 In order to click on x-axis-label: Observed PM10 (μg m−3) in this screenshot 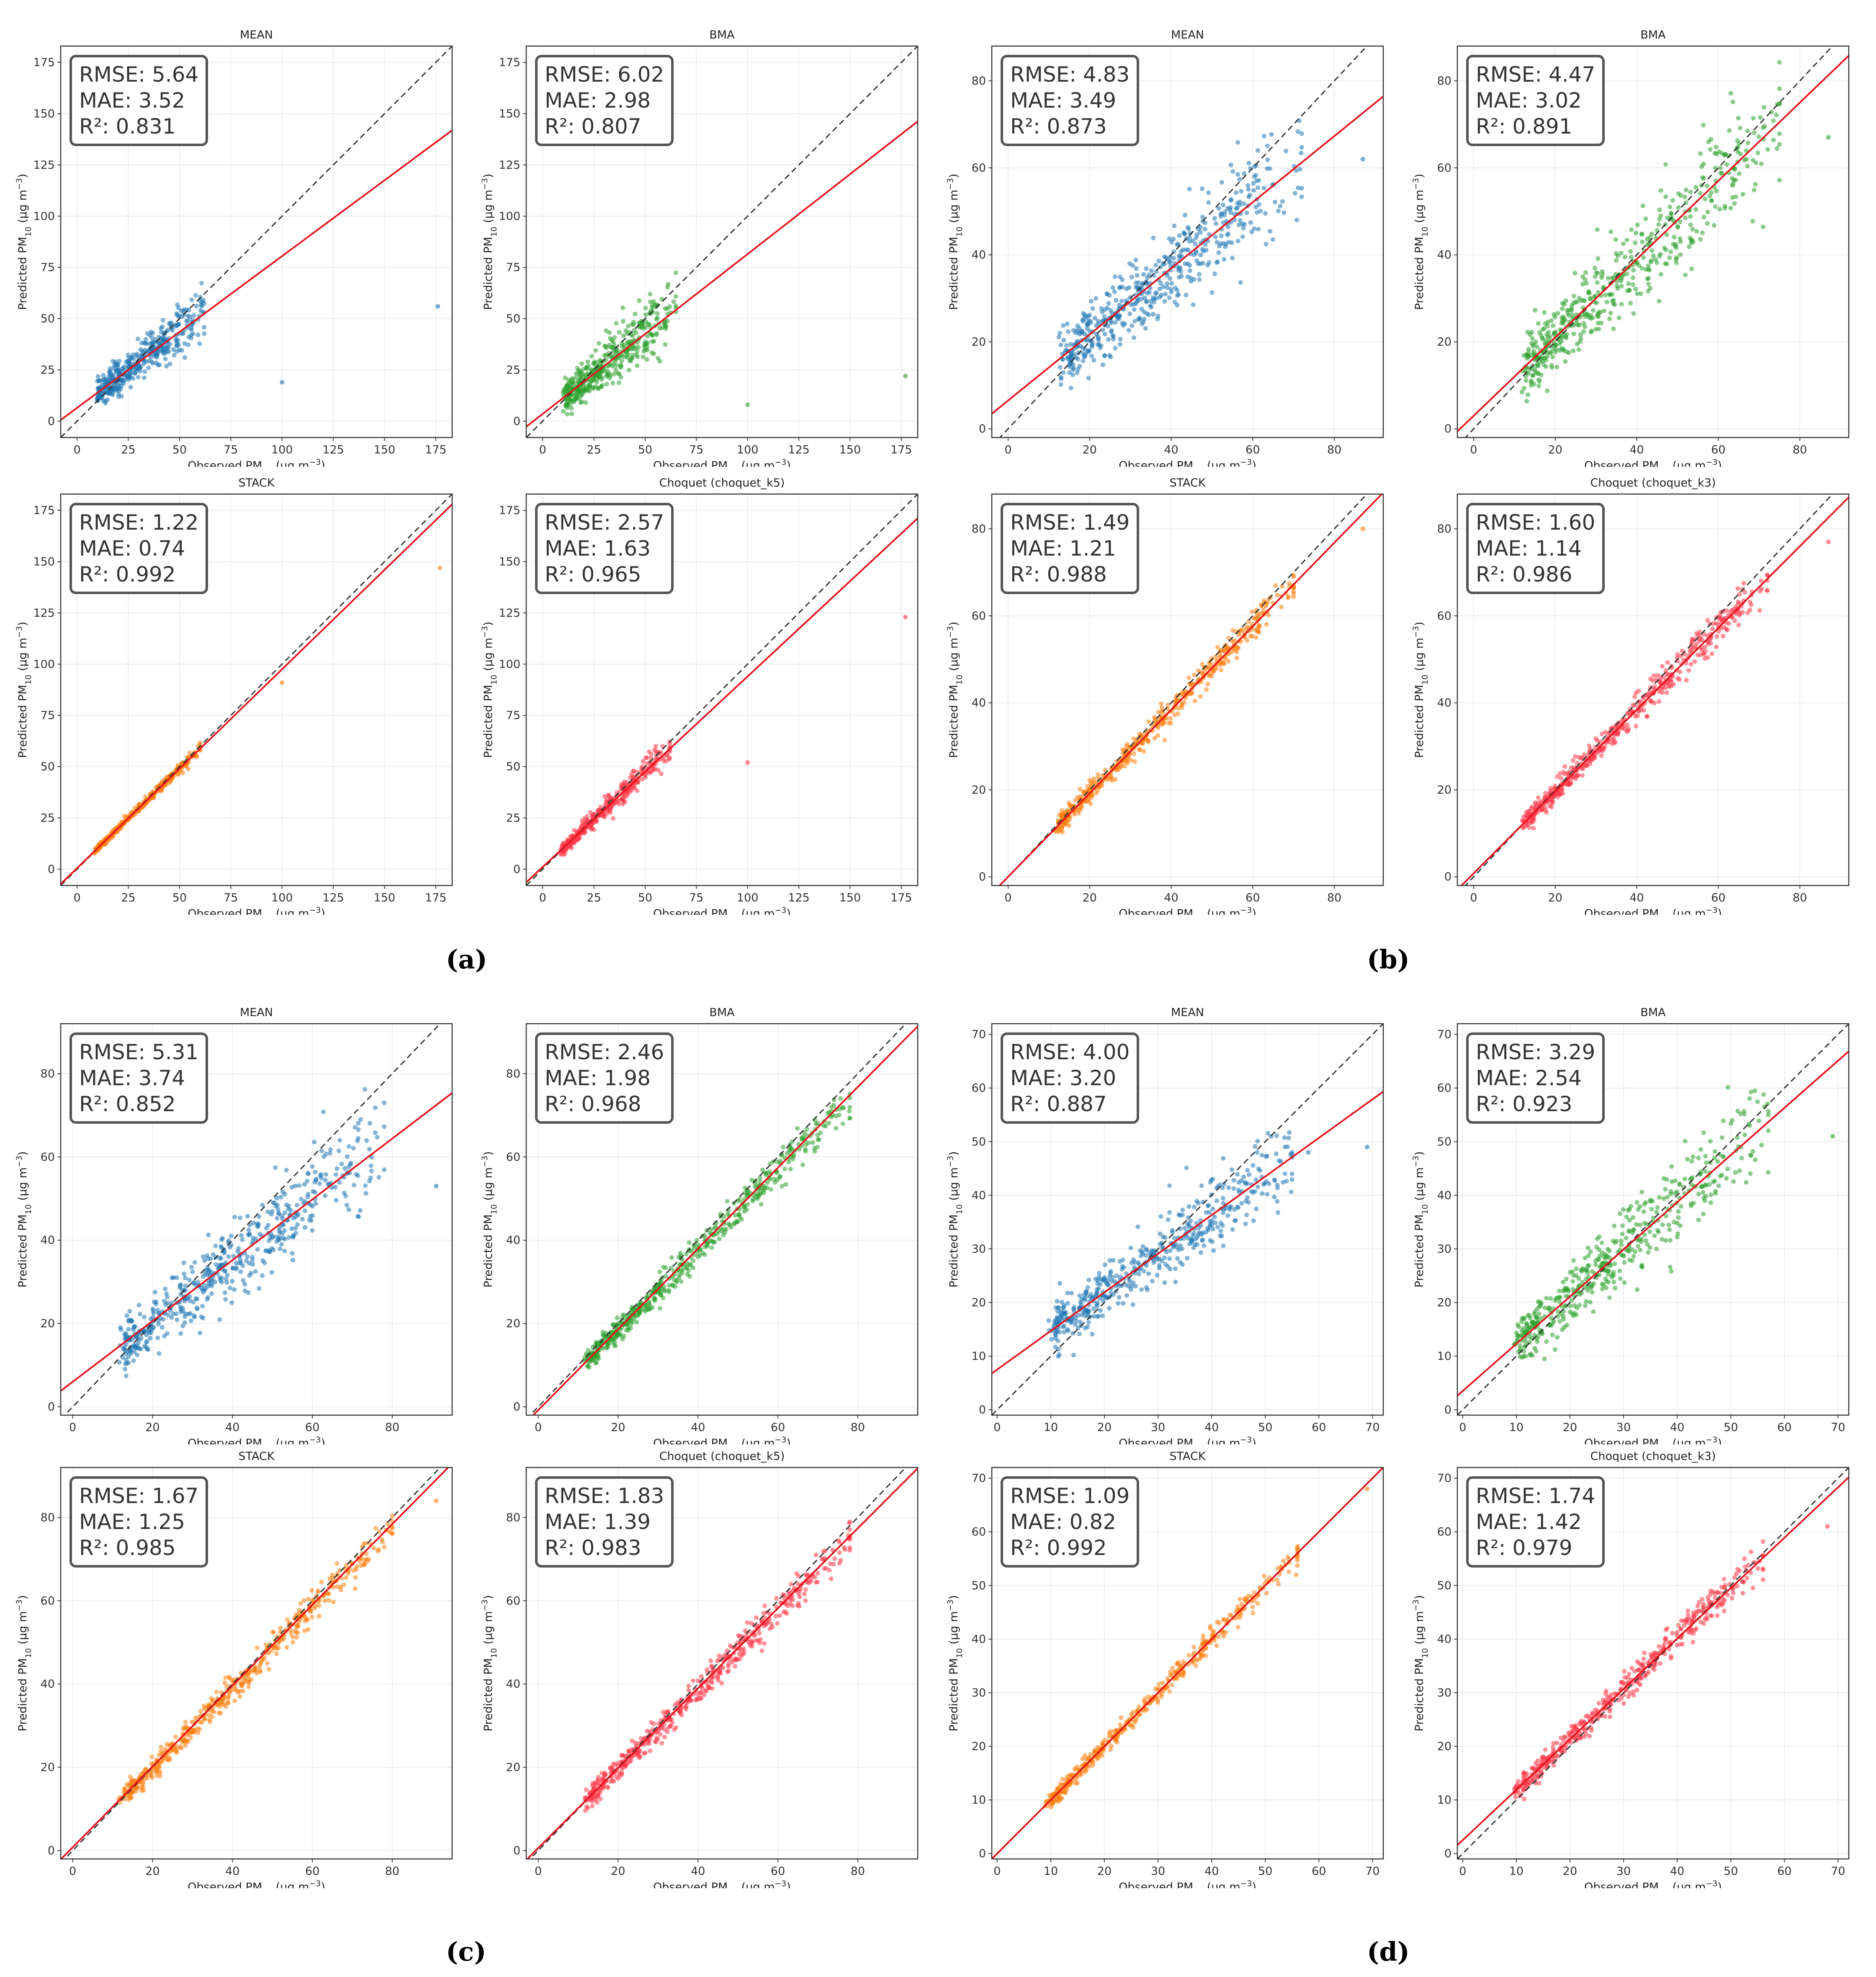, I will do `click(256, 1440)`.